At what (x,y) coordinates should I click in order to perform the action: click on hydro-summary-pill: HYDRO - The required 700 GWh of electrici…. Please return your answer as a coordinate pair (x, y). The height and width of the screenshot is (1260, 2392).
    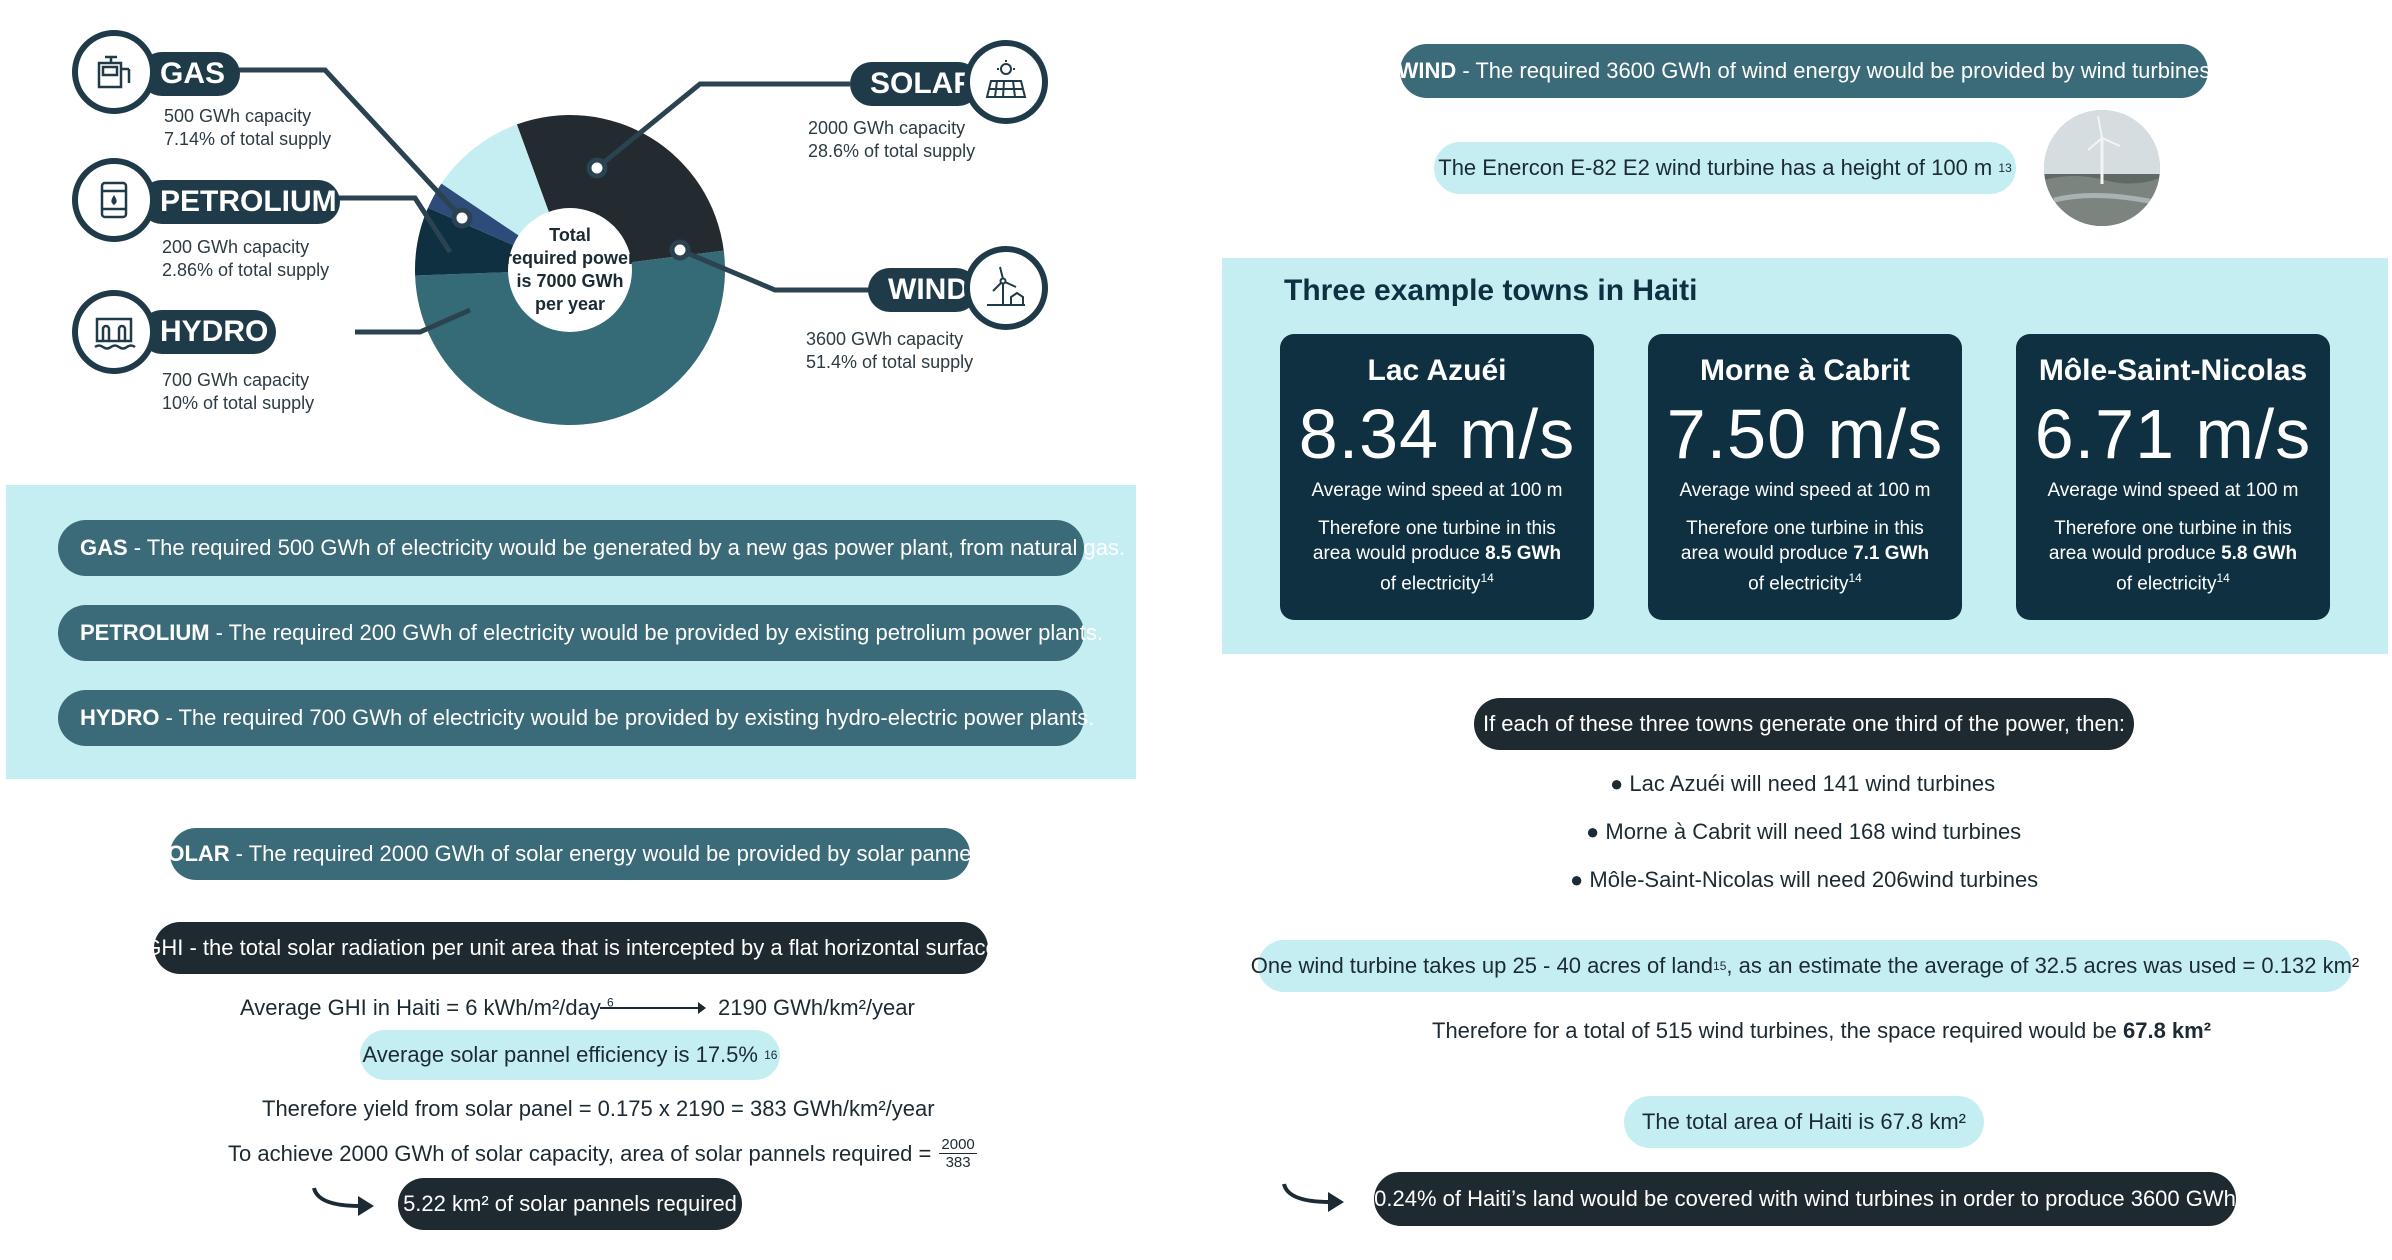
    Looking at the image, I should click on (576, 718).